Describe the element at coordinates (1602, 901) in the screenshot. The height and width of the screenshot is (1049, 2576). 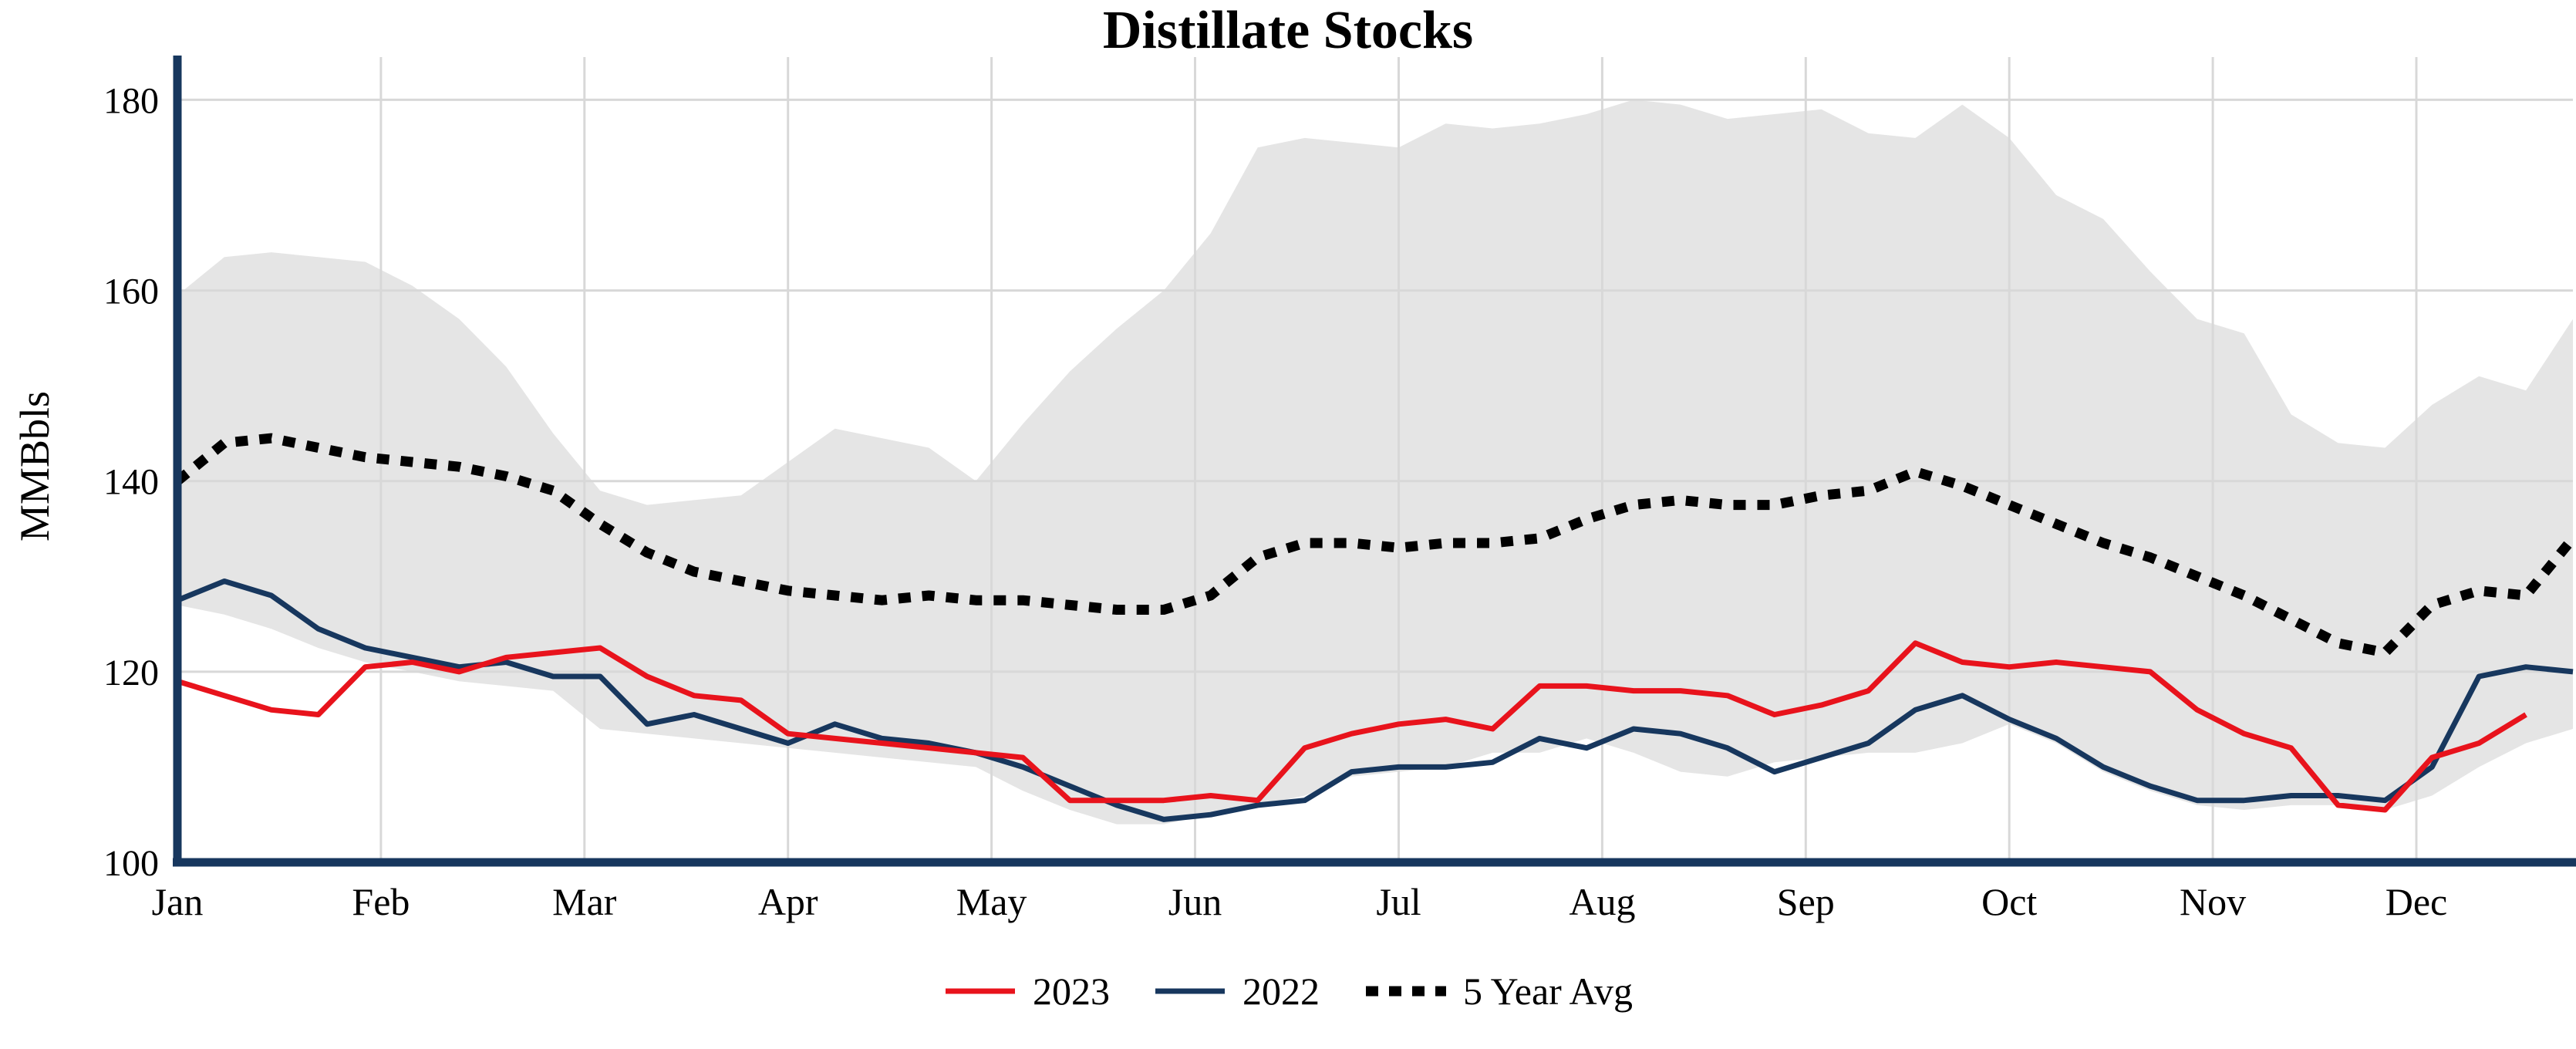
I see `x-tick-label: Aug` at that location.